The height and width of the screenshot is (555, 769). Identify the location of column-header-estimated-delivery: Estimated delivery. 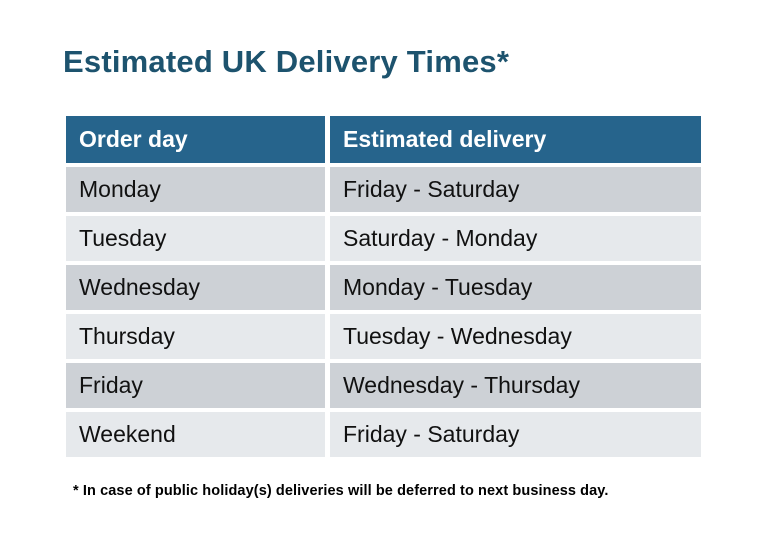
(515, 139).